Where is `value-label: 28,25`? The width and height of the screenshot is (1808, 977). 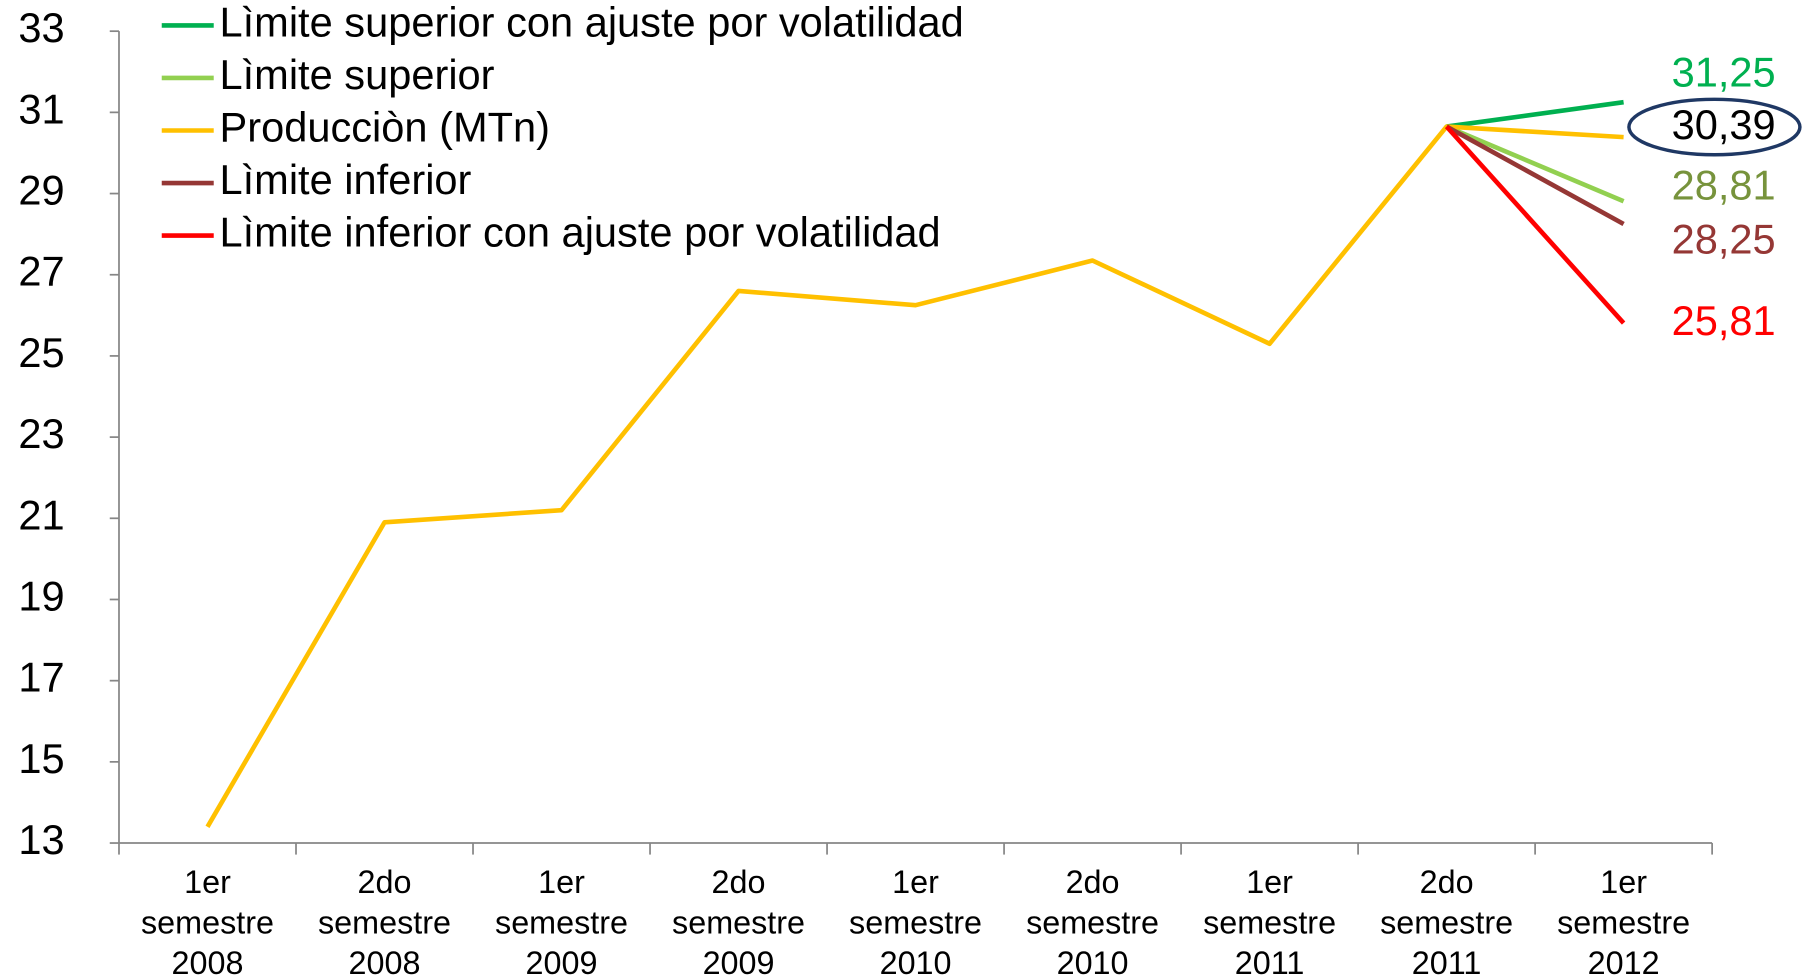 value-label: 28,25 is located at coordinates (1724, 238).